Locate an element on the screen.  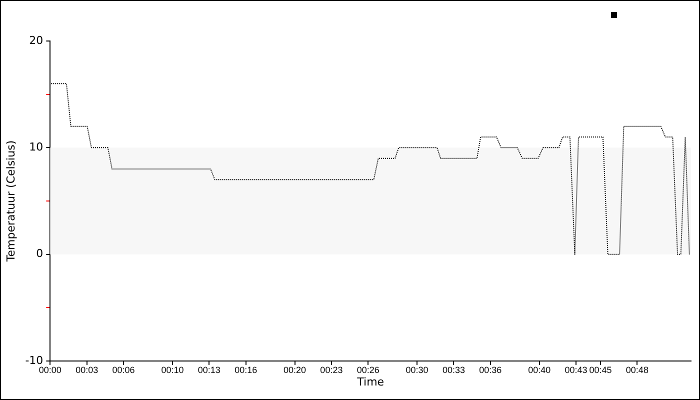
x-tick-label: 00:30 is located at coordinates (417, 369).